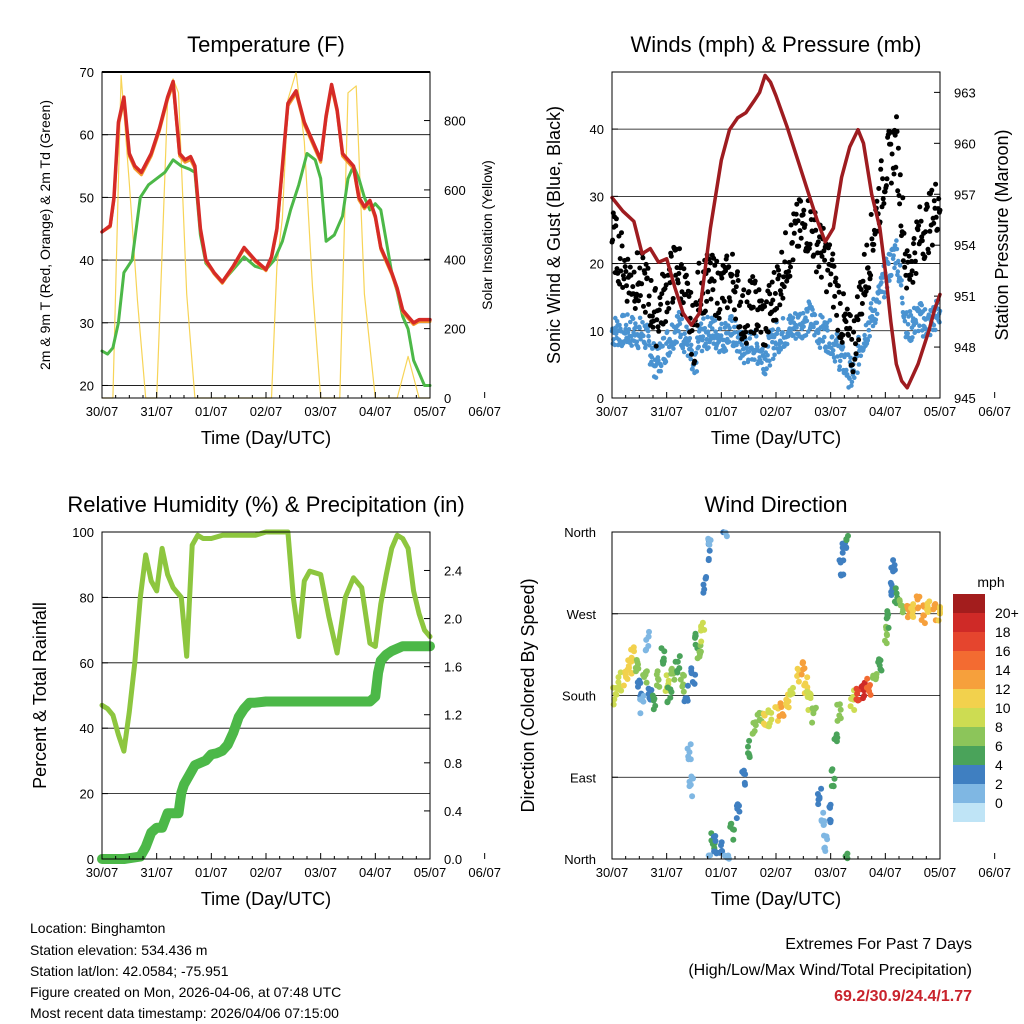 This screenshot has height=1024, width=1024. Describe the element at coordinates (375, 872) in the screenshot. I see `x-tick-label: 04/07` at that location.